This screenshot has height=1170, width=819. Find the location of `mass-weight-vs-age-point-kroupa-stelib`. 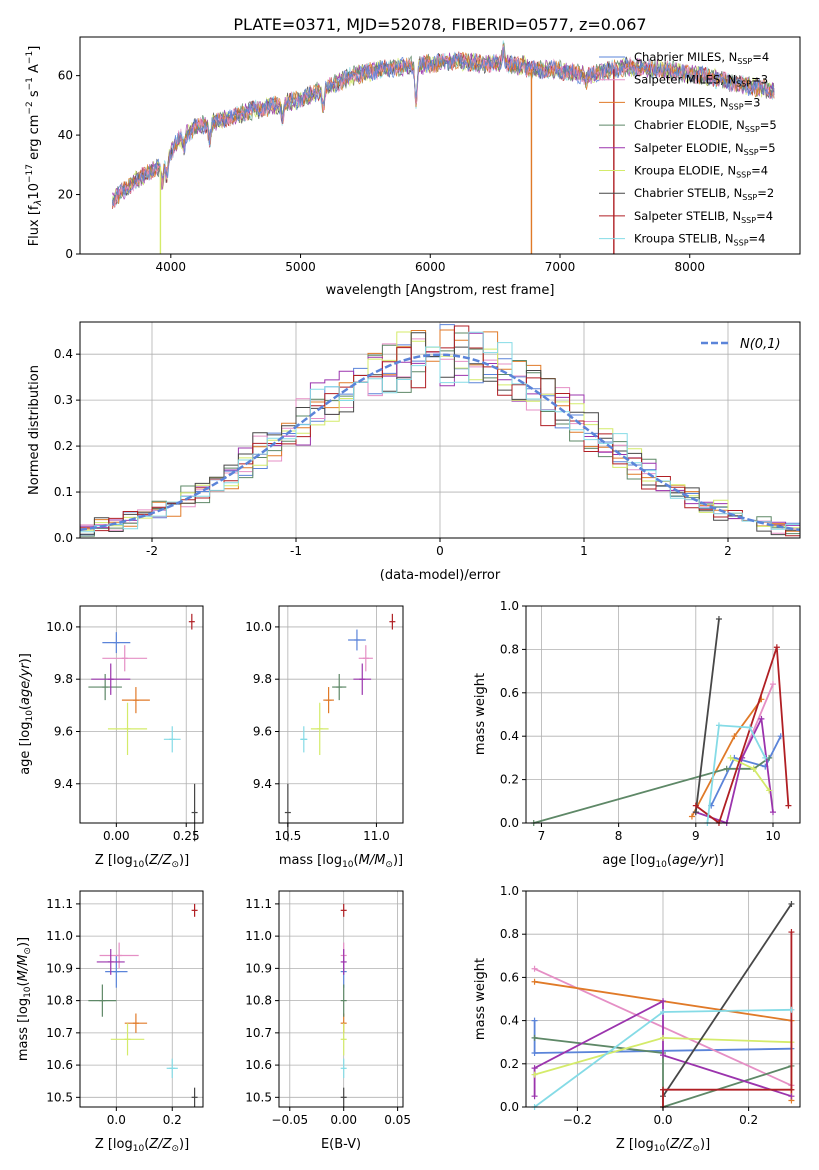

mass-weight-vs-age-point-kroupa-stelib is located at coordinates (718, 725).